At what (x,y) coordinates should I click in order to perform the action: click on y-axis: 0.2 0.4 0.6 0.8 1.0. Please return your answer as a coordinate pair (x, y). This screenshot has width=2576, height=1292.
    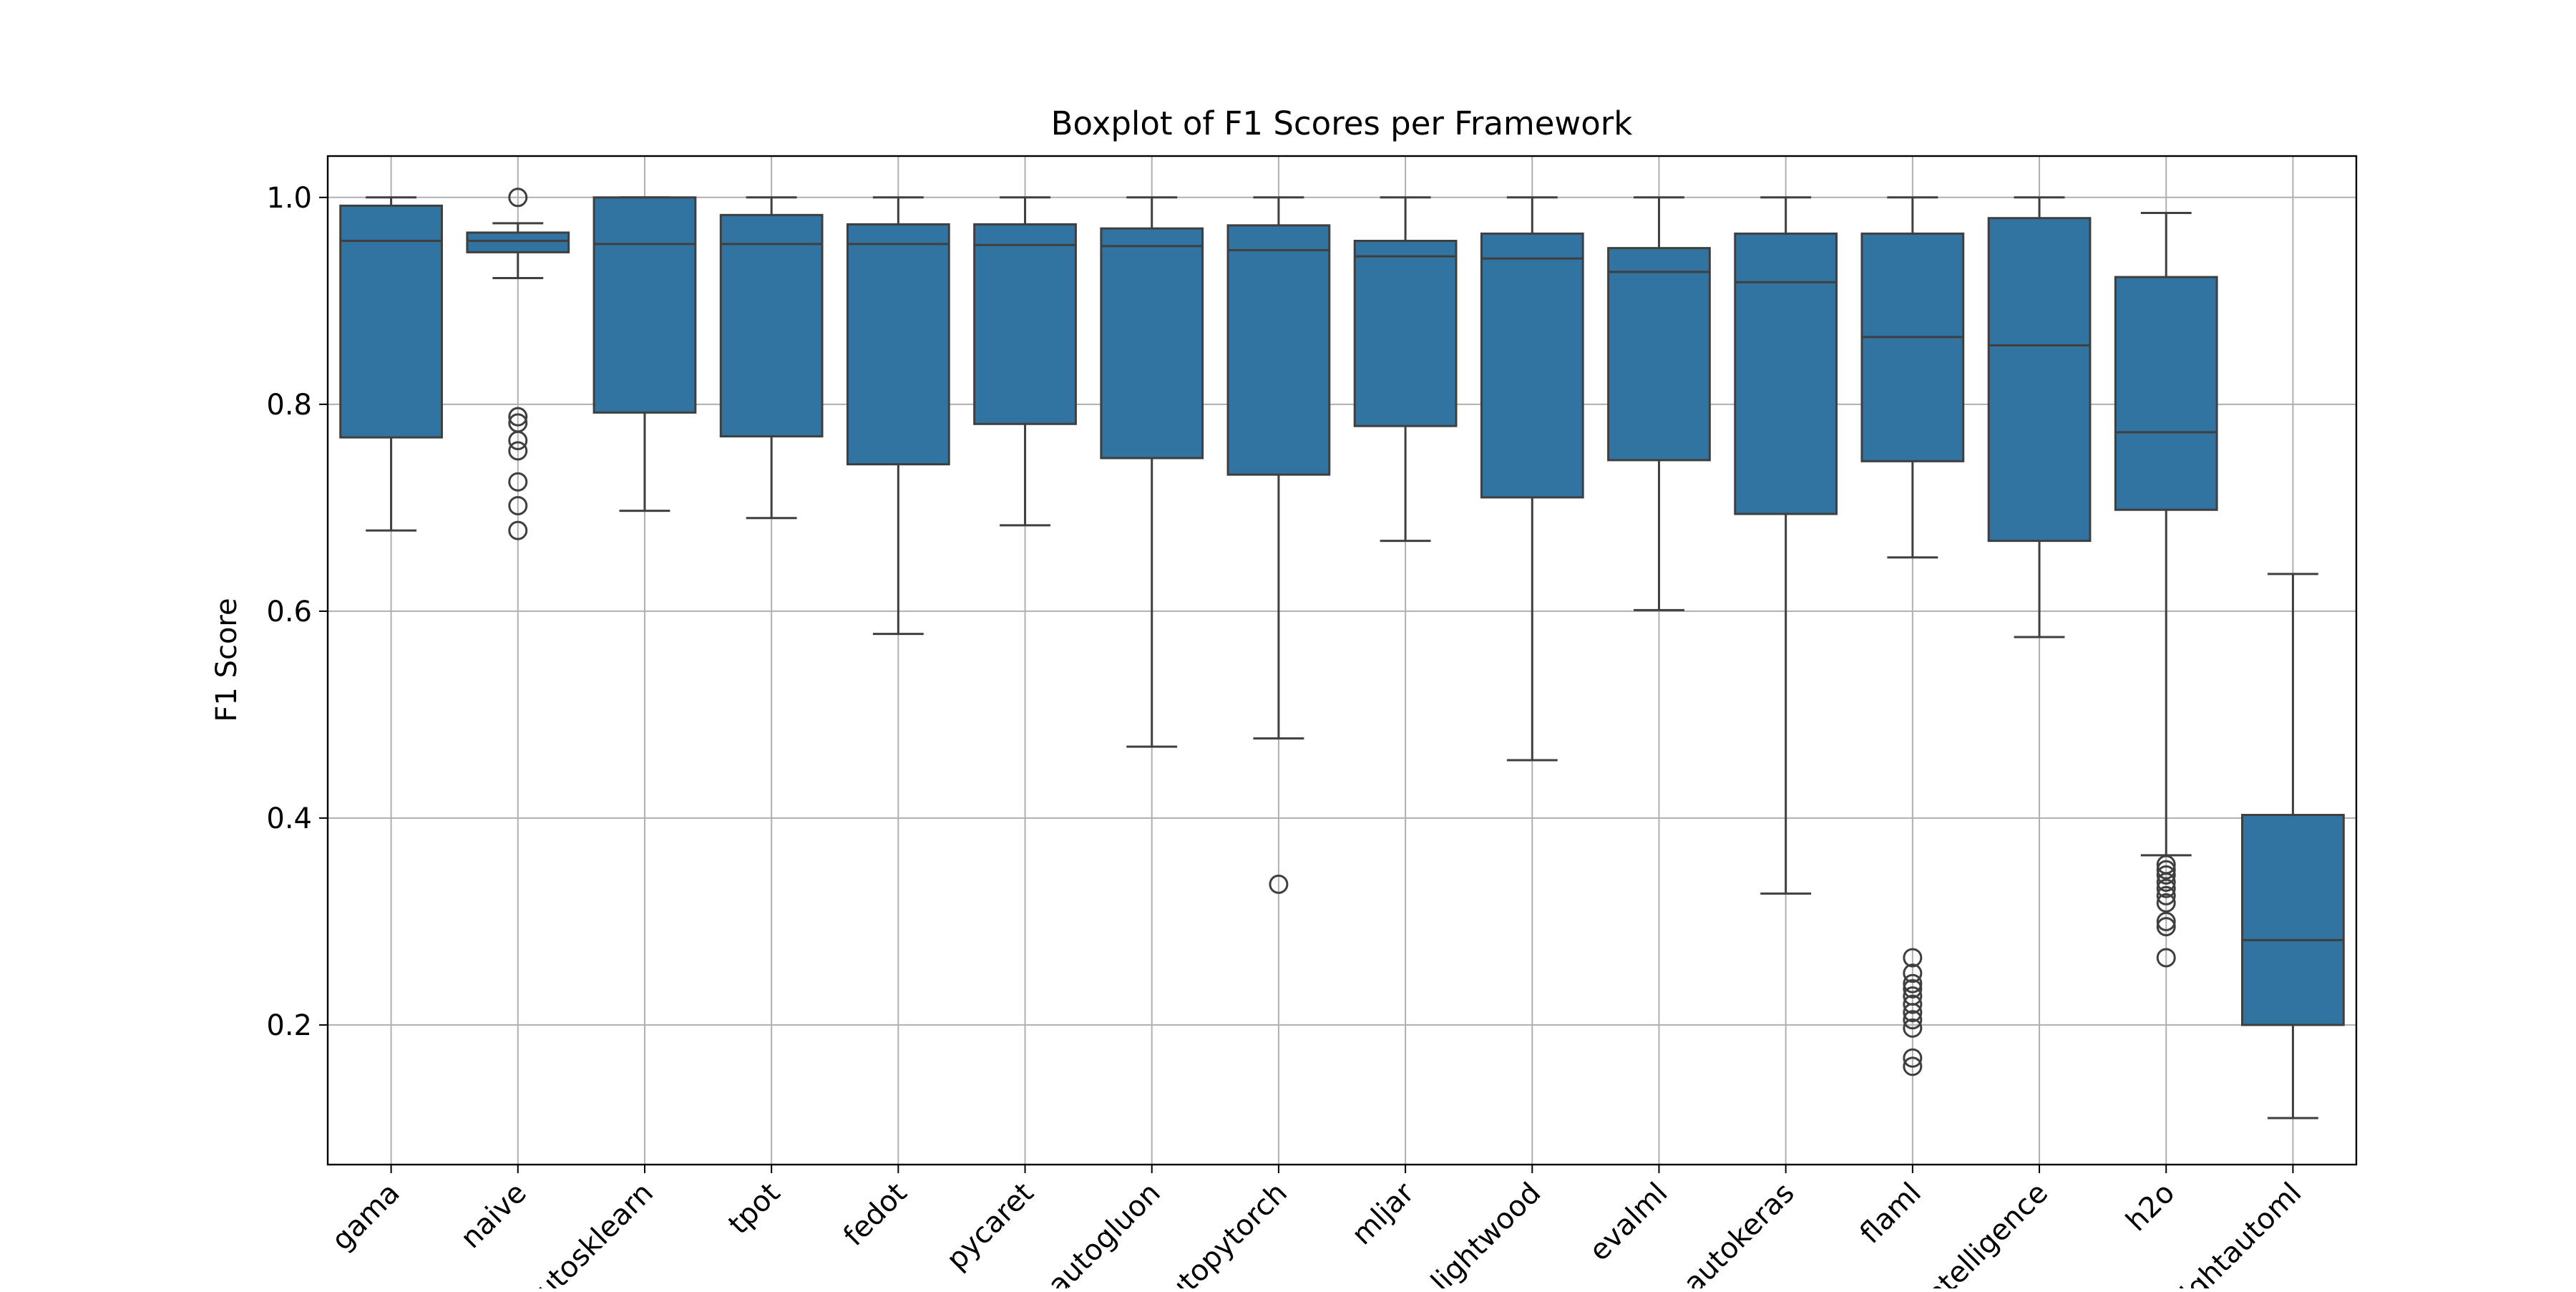
    Looking at the image, I should click on (297, 612).